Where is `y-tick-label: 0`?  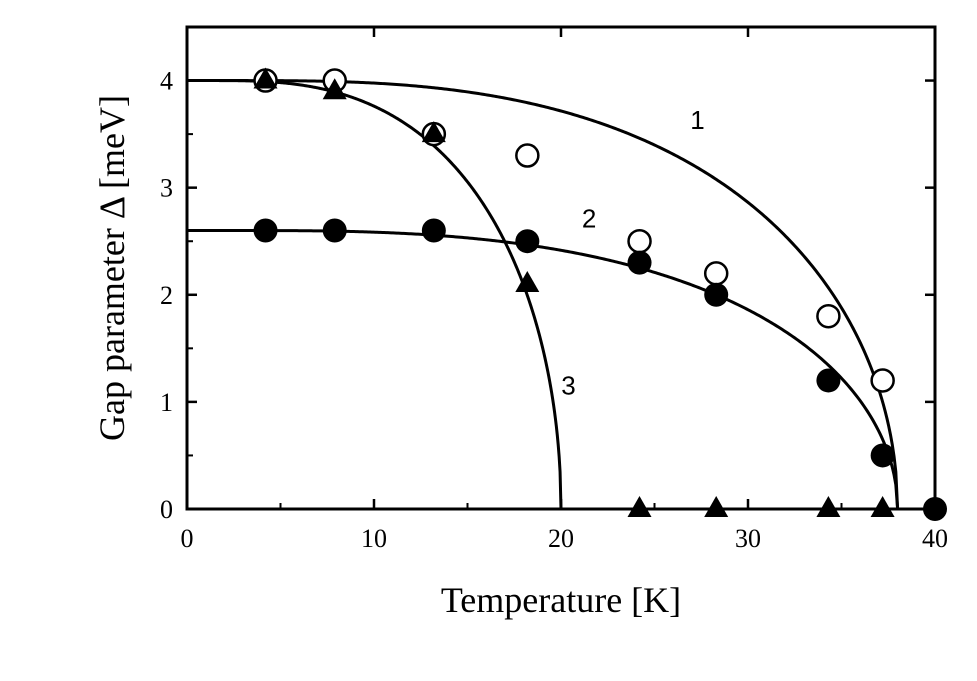
y-tick-label: 0 is located at coordinates (166, 509).